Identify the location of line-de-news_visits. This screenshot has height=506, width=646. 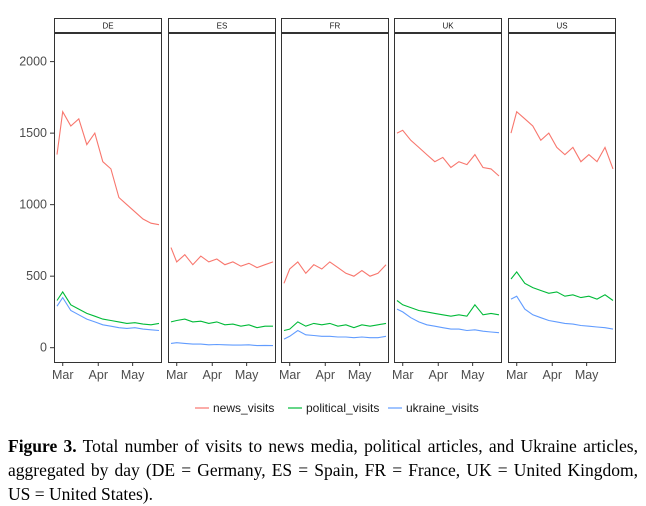
(108, 168).